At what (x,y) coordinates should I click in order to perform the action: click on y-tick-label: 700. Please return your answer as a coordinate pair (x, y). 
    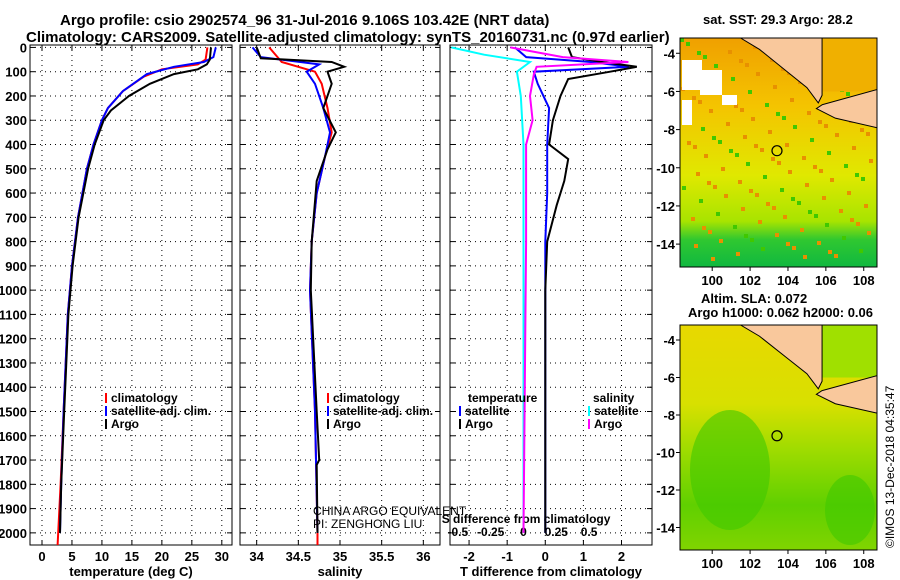
    Looking at the image, I should click on (16, 217).